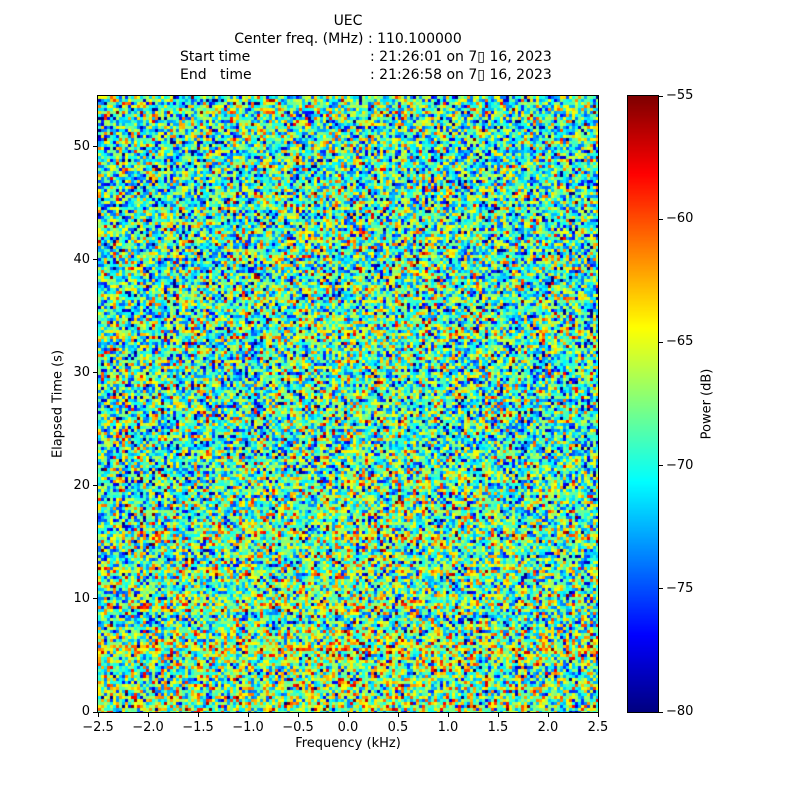 This screenshot has width=800, height=800. What do you see at coordinates (348, 743) in the screenshot?
I see `x-axis-label: Frequency (kHz)` at bounding box center [348, 743].